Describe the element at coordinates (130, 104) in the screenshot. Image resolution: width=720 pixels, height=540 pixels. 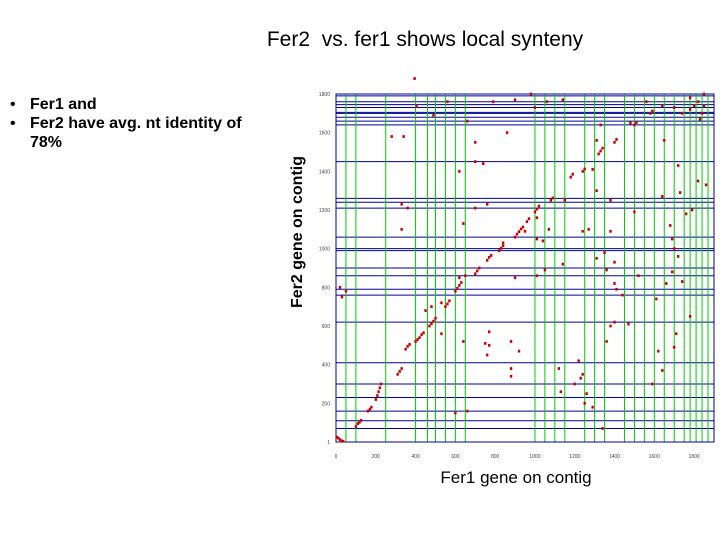
I see `bullet-item: • Fer1 and` at that location.